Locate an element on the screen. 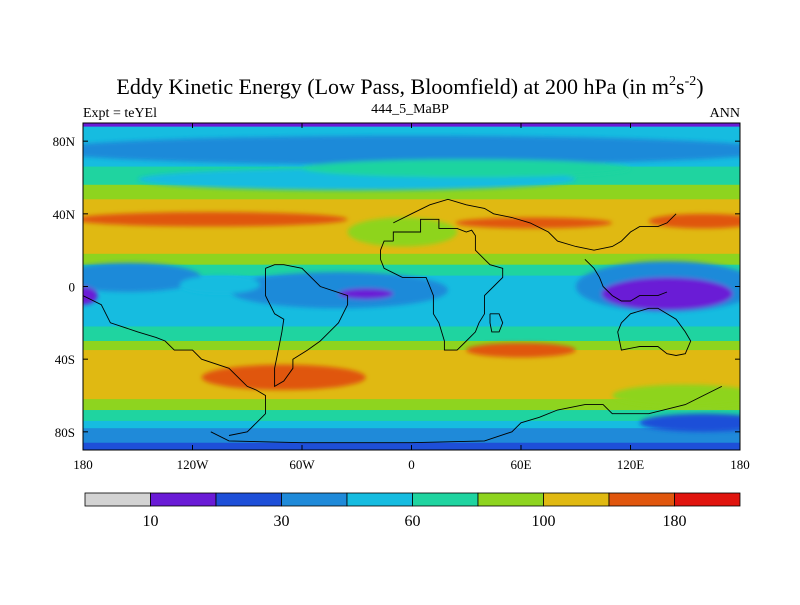  season-label: ANN is located at coordinates (725, 113).